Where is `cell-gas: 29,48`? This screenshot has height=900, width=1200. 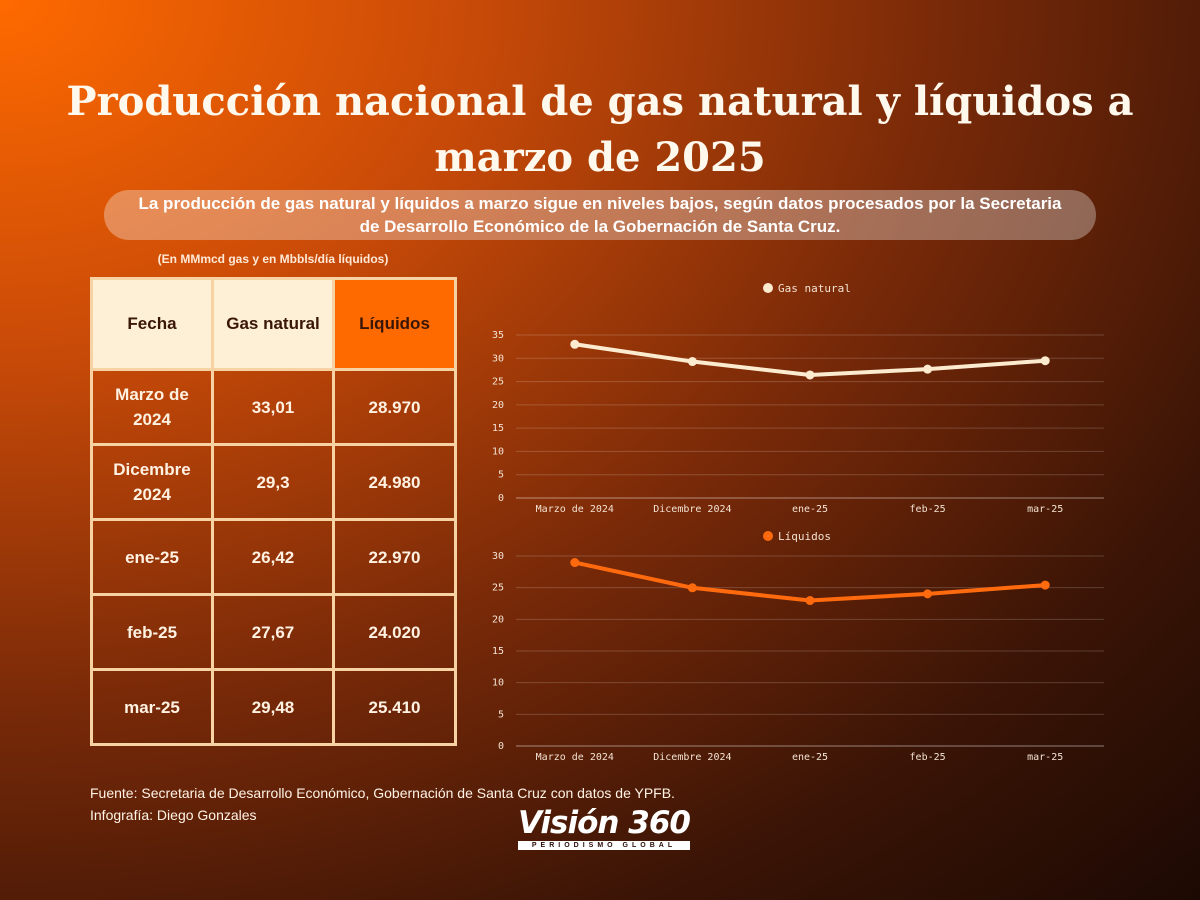 cell-gas: 29,48 is located at coordinates (273, 707).